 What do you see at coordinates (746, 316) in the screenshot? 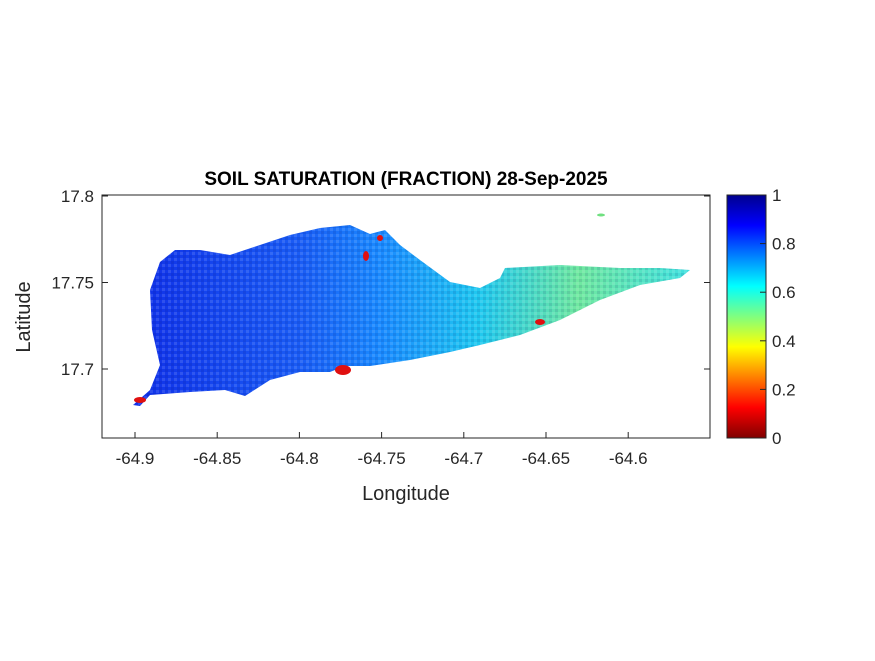
I see `colorbar` at bounding box center [746, 316].